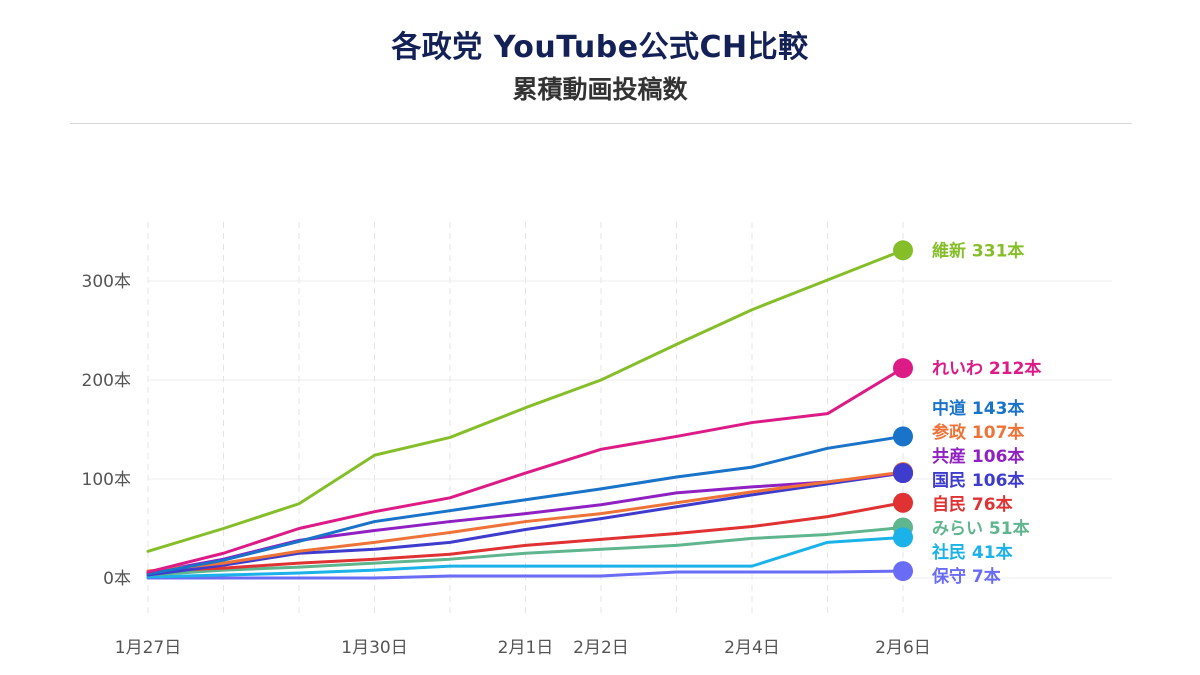 Image resolution: width=1200 pixels, height=675 pixels. I want to click on series-line-みらい, so click(525, 551).